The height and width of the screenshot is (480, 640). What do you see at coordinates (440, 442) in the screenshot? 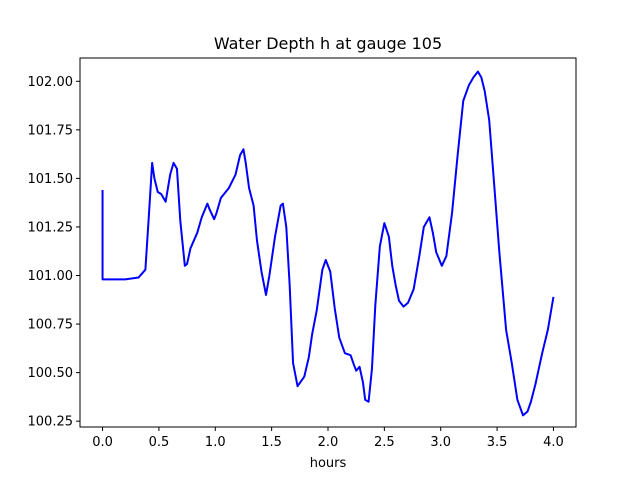
I see `x-tick-label: 3.0` at bounding box center [440, 442].